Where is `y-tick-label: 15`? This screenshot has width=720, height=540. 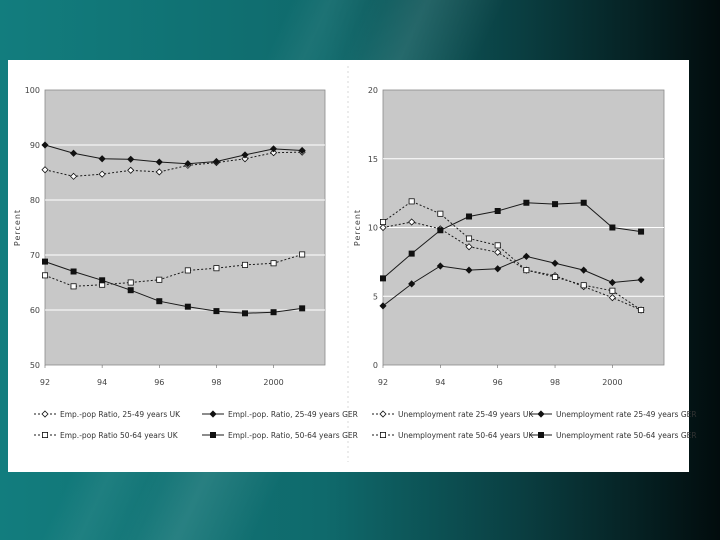
y-tick-label: 15 is located at coordinates (373, 159).